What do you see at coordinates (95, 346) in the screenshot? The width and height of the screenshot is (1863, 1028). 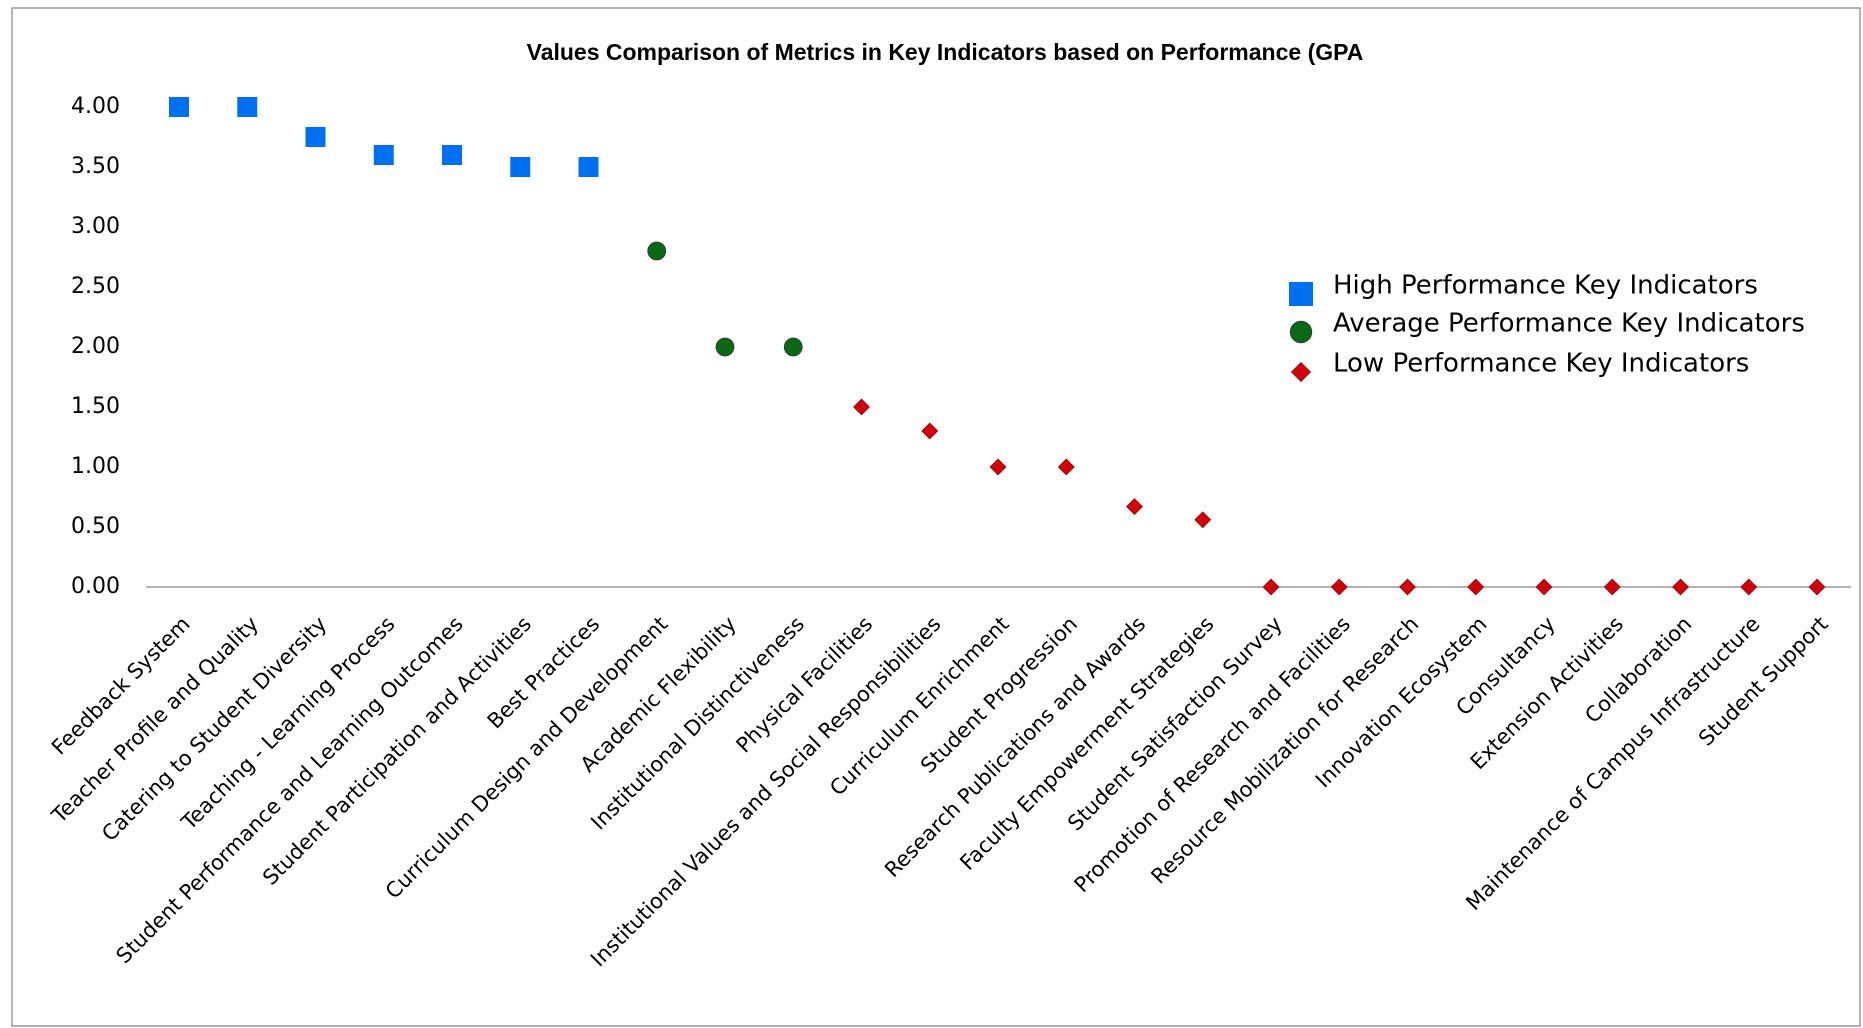 I see `y-tick-label: 2.00` at bounding box center [95, 346].